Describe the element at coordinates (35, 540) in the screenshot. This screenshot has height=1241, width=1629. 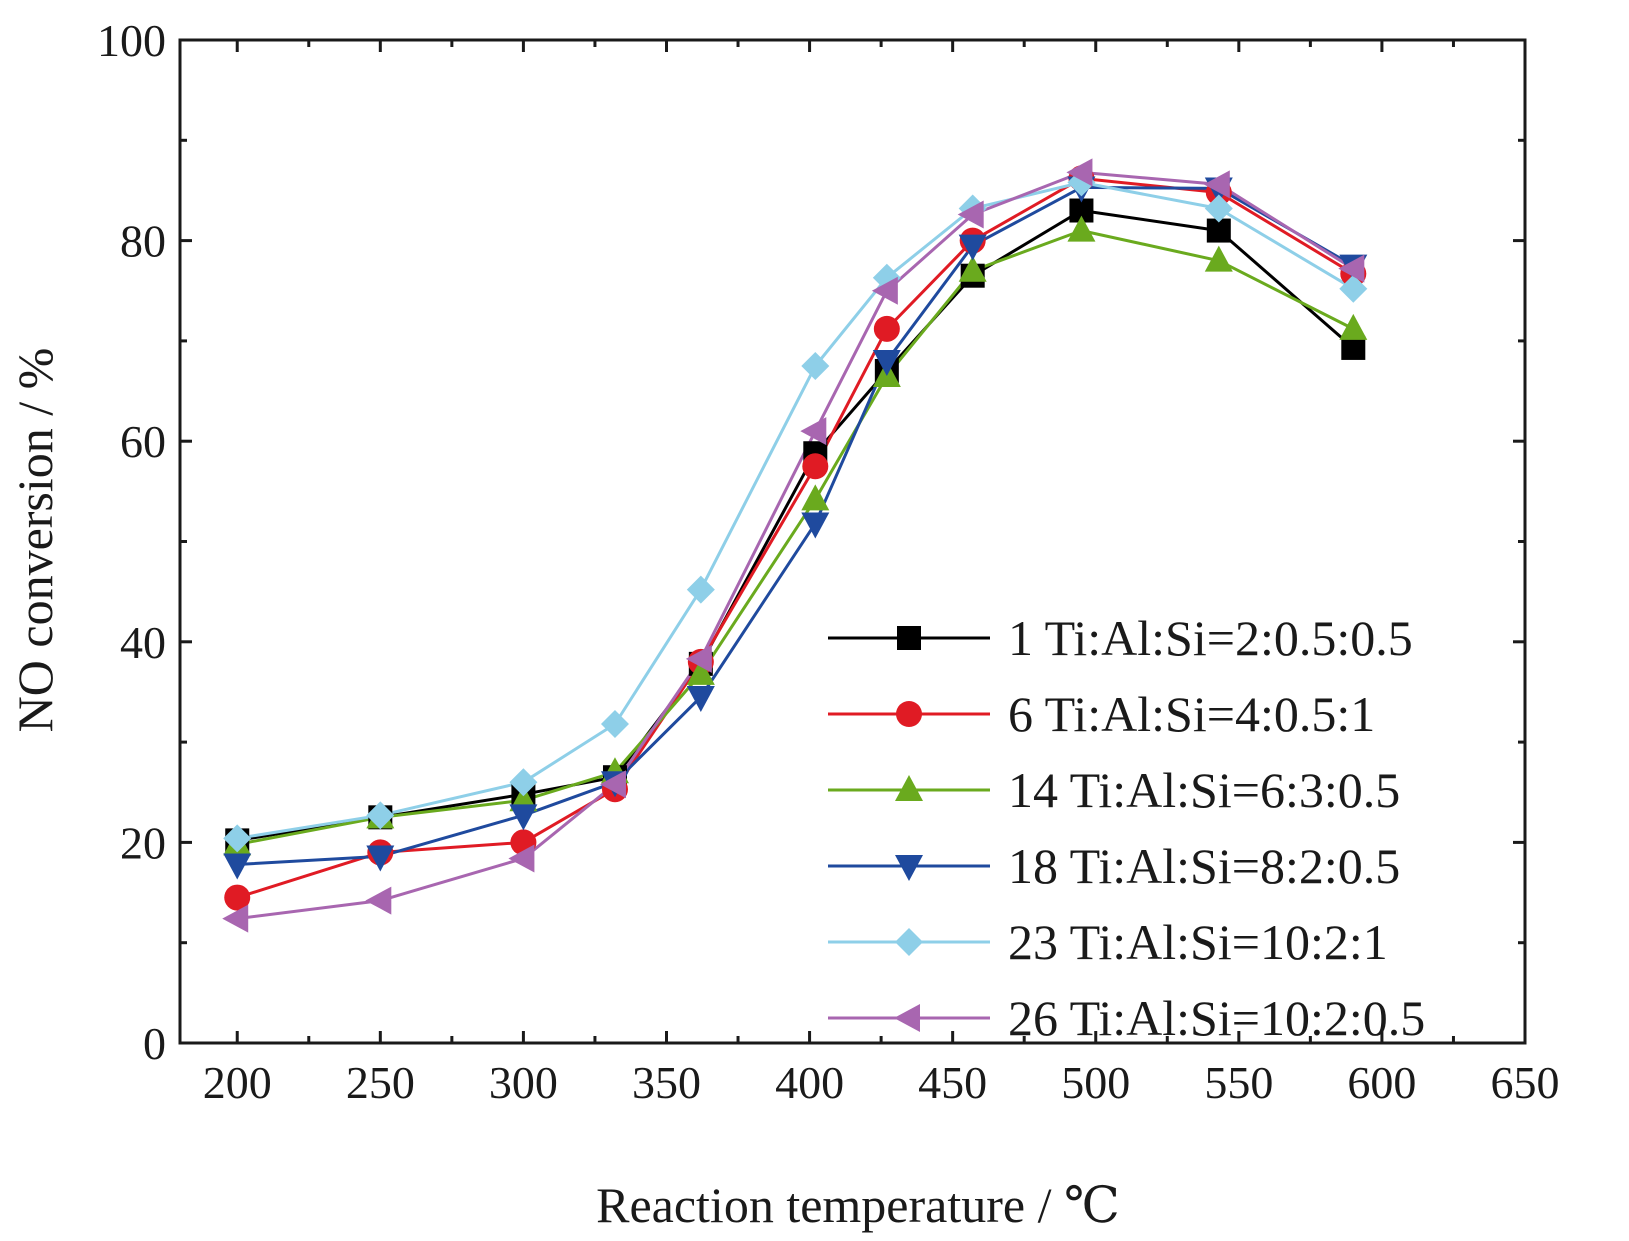
I see `y-axis-title: NO conversion / %` at that location.